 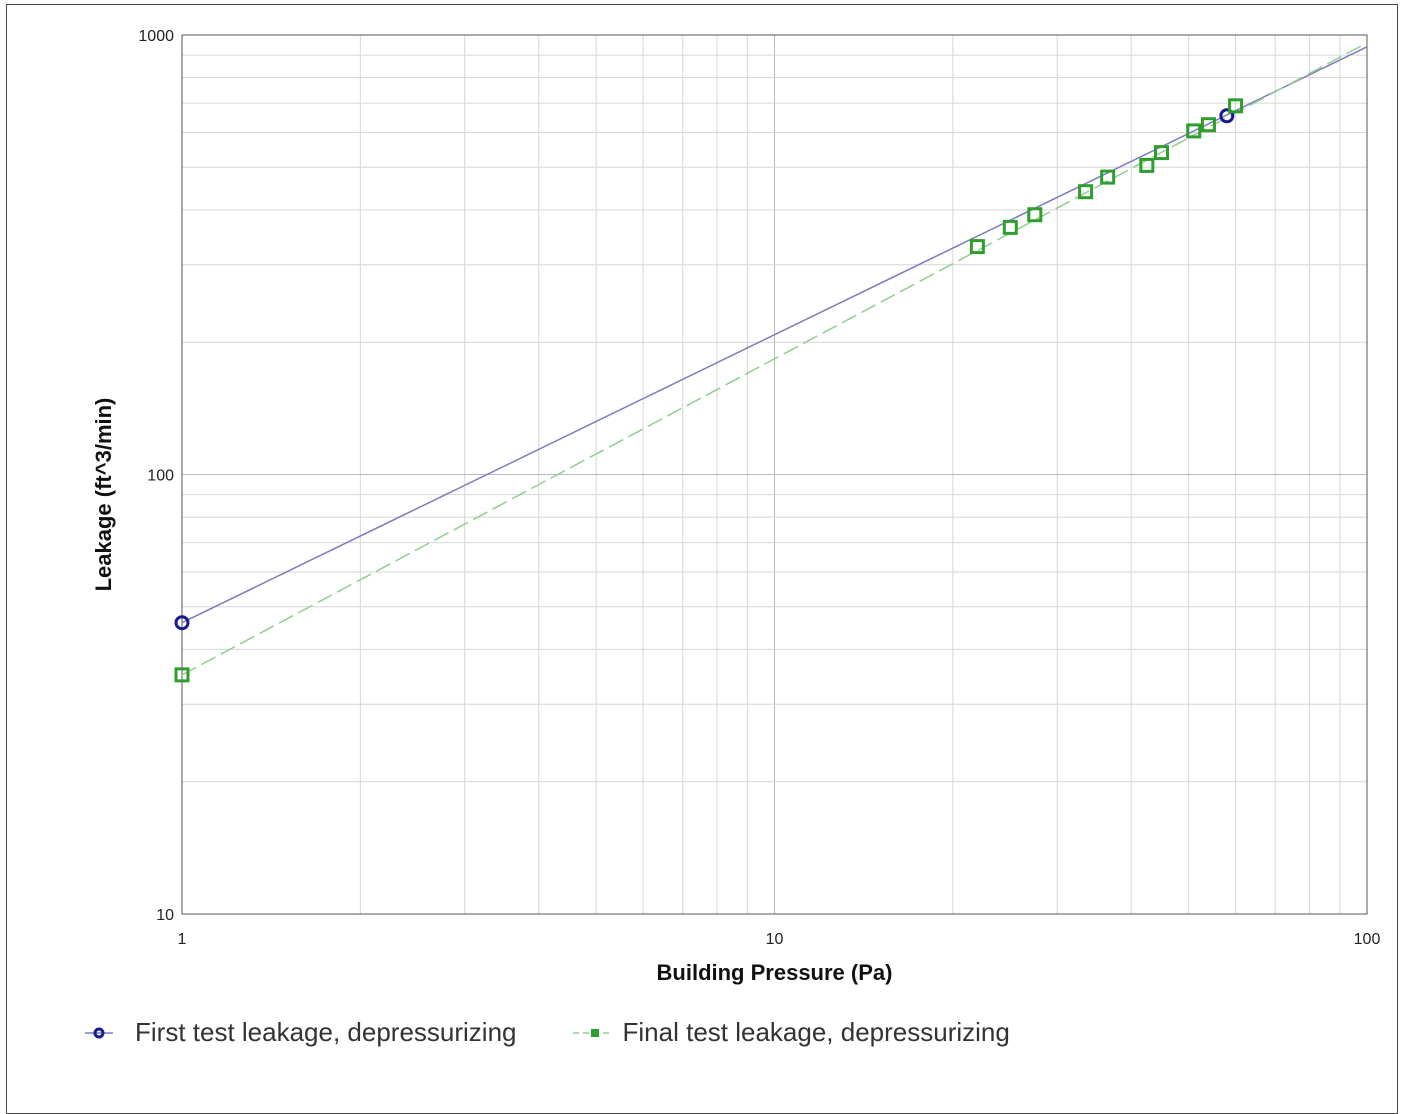 I want to click on legend-swatch-circle-icon, so click(x=99, y=1032).